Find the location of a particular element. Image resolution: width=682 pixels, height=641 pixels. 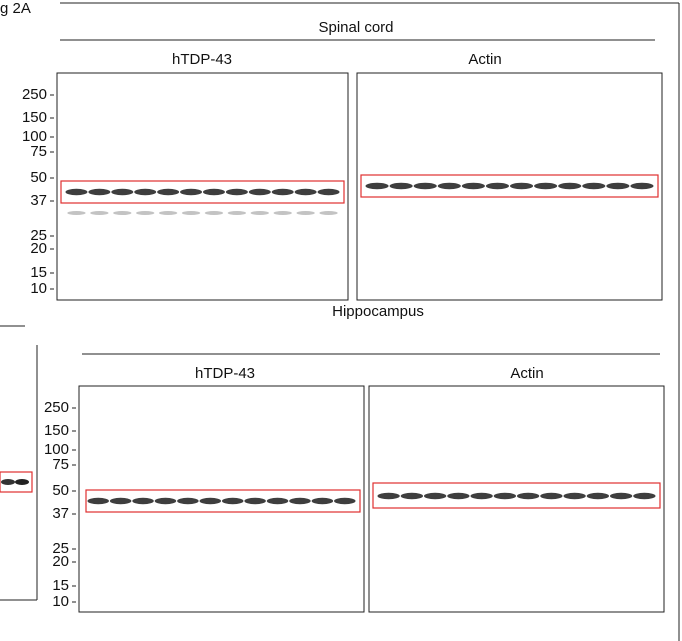

panel-title: Hippocampus is located at coordinates (378, 311).